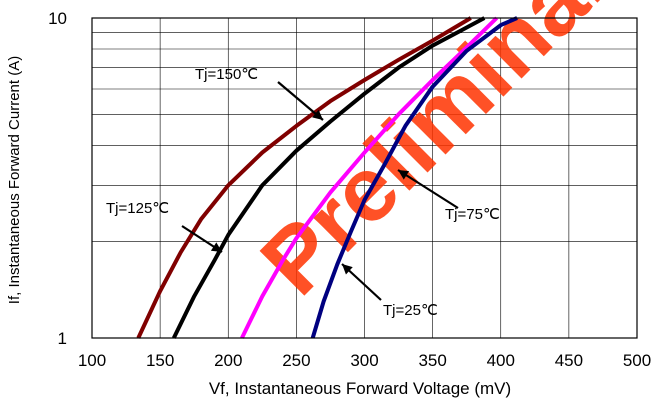 Image resolution: width=659 pixels, height=410 pixels. I want to click on y-axis-label: If, Instantaneous Forward Current (A), so click(14, 180).